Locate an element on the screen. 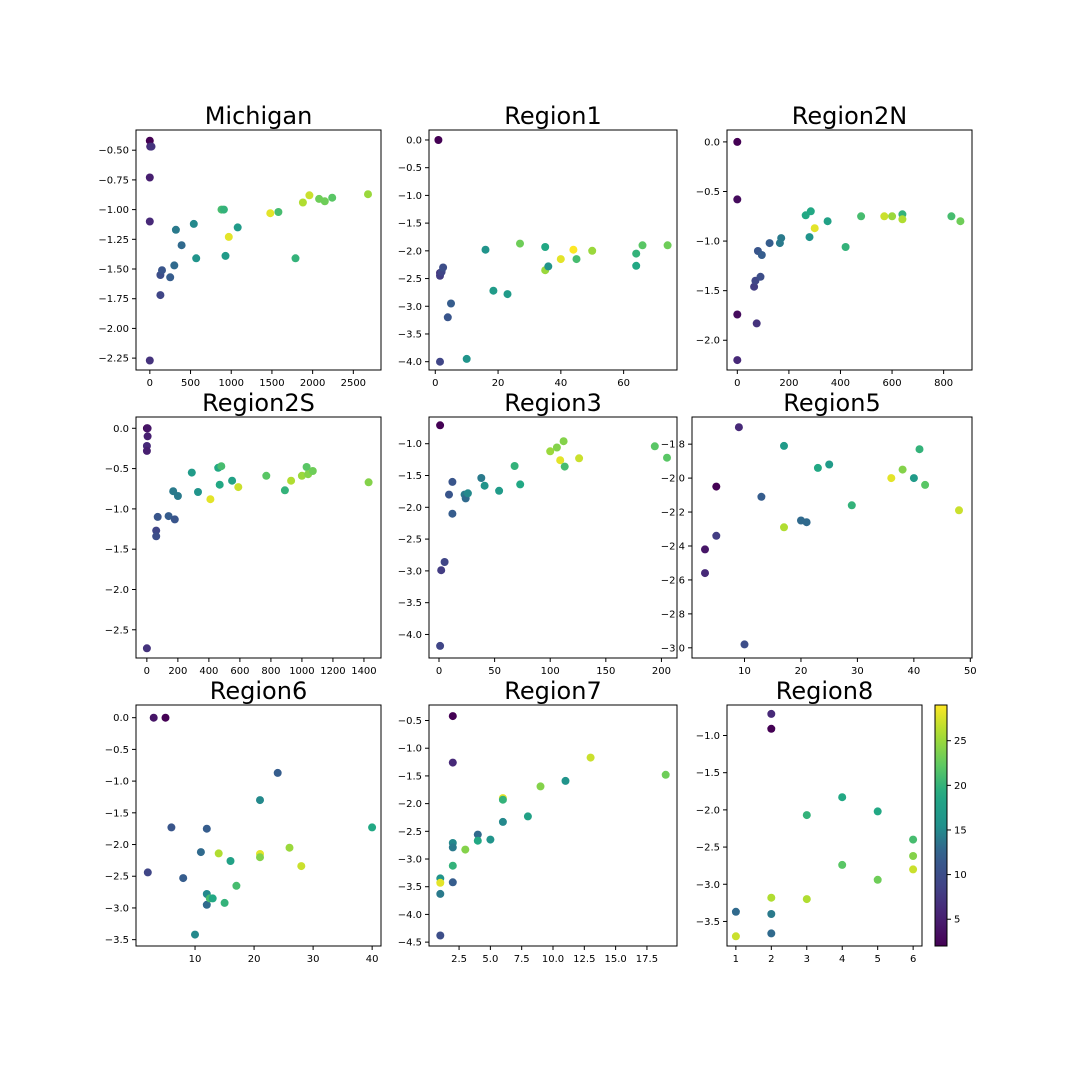  x-tick-label: 2000 is located at coordinates (312, 383).